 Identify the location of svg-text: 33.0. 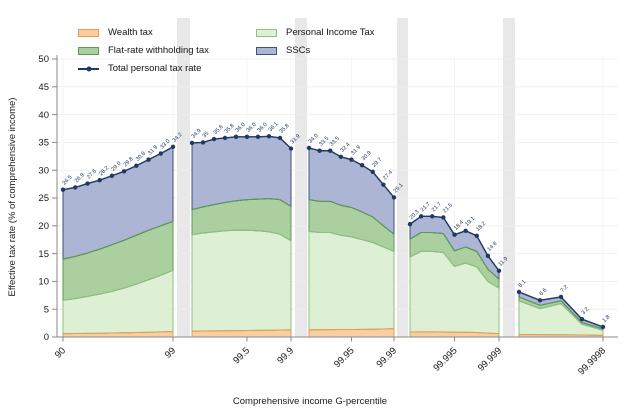
(165, 144).